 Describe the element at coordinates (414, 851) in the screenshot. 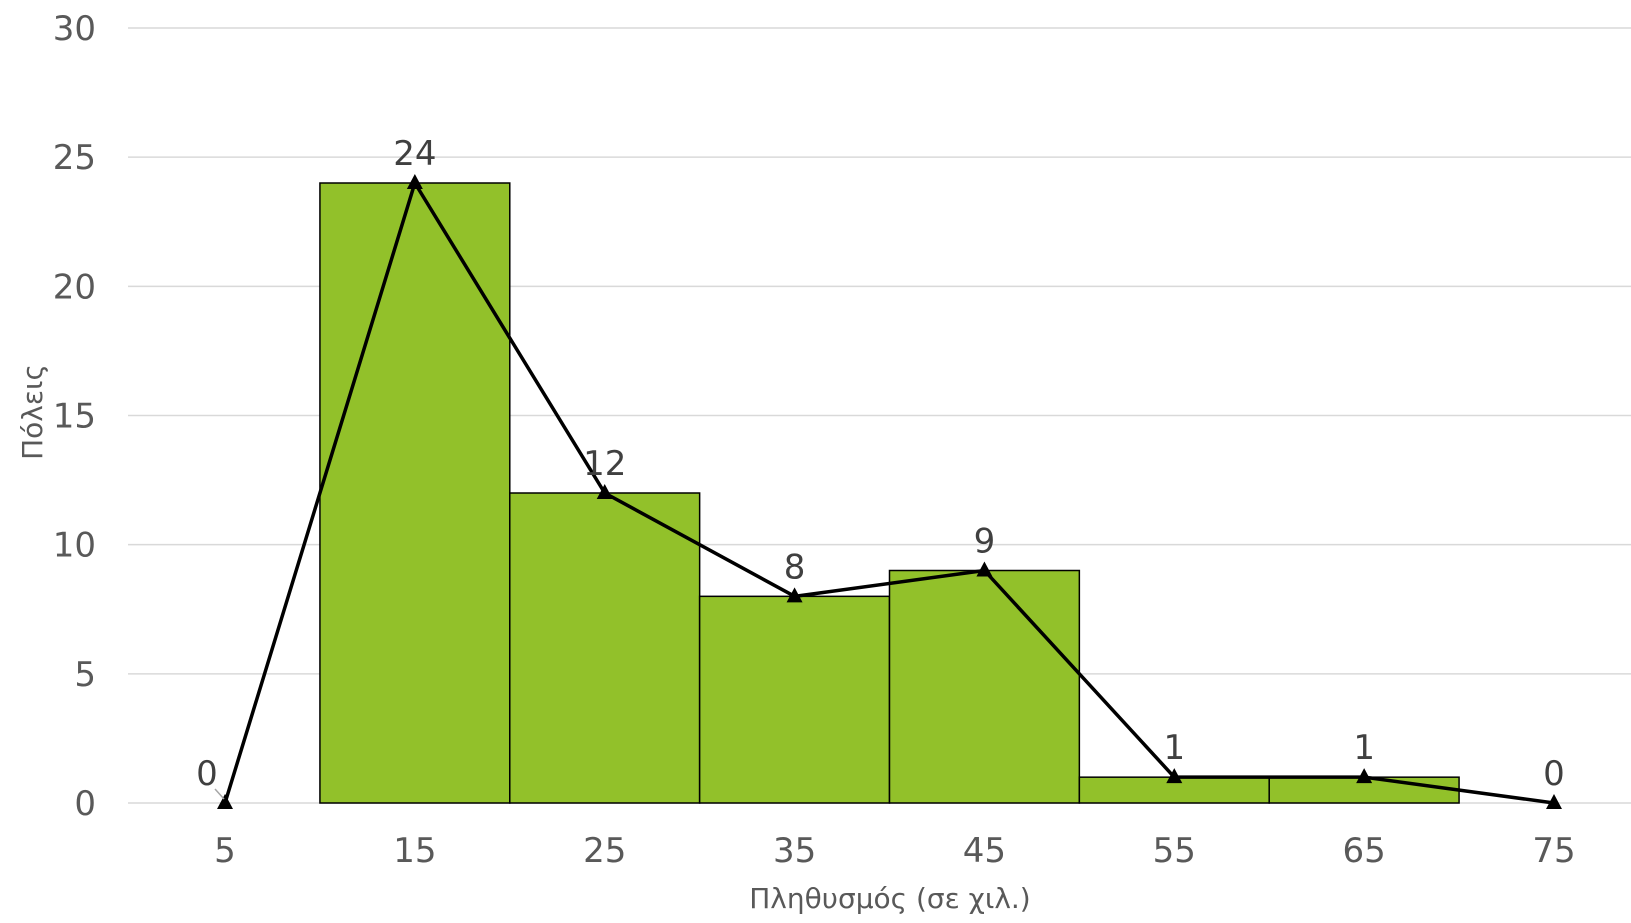

I see `x-tick-label: 15` at that location.